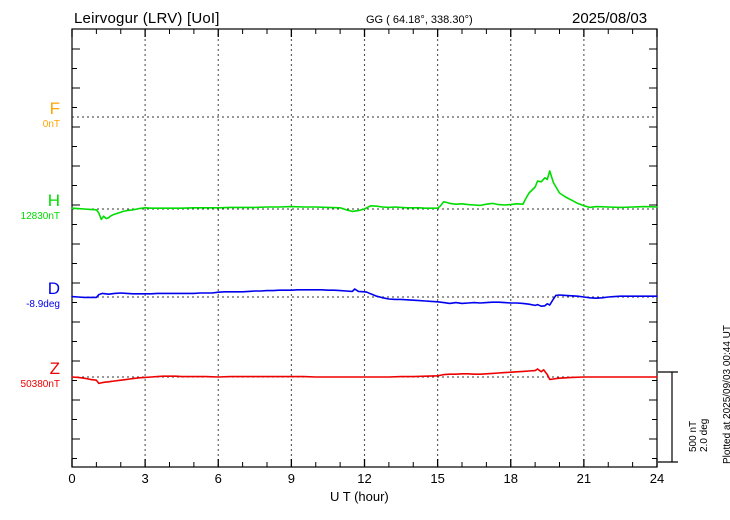 This screenshot has height=520, width=730. What do you see at coordinates (359, 496) in the screenshot?
I see `x-axis-title: U T (hour)` at bounding box center [359, 496].